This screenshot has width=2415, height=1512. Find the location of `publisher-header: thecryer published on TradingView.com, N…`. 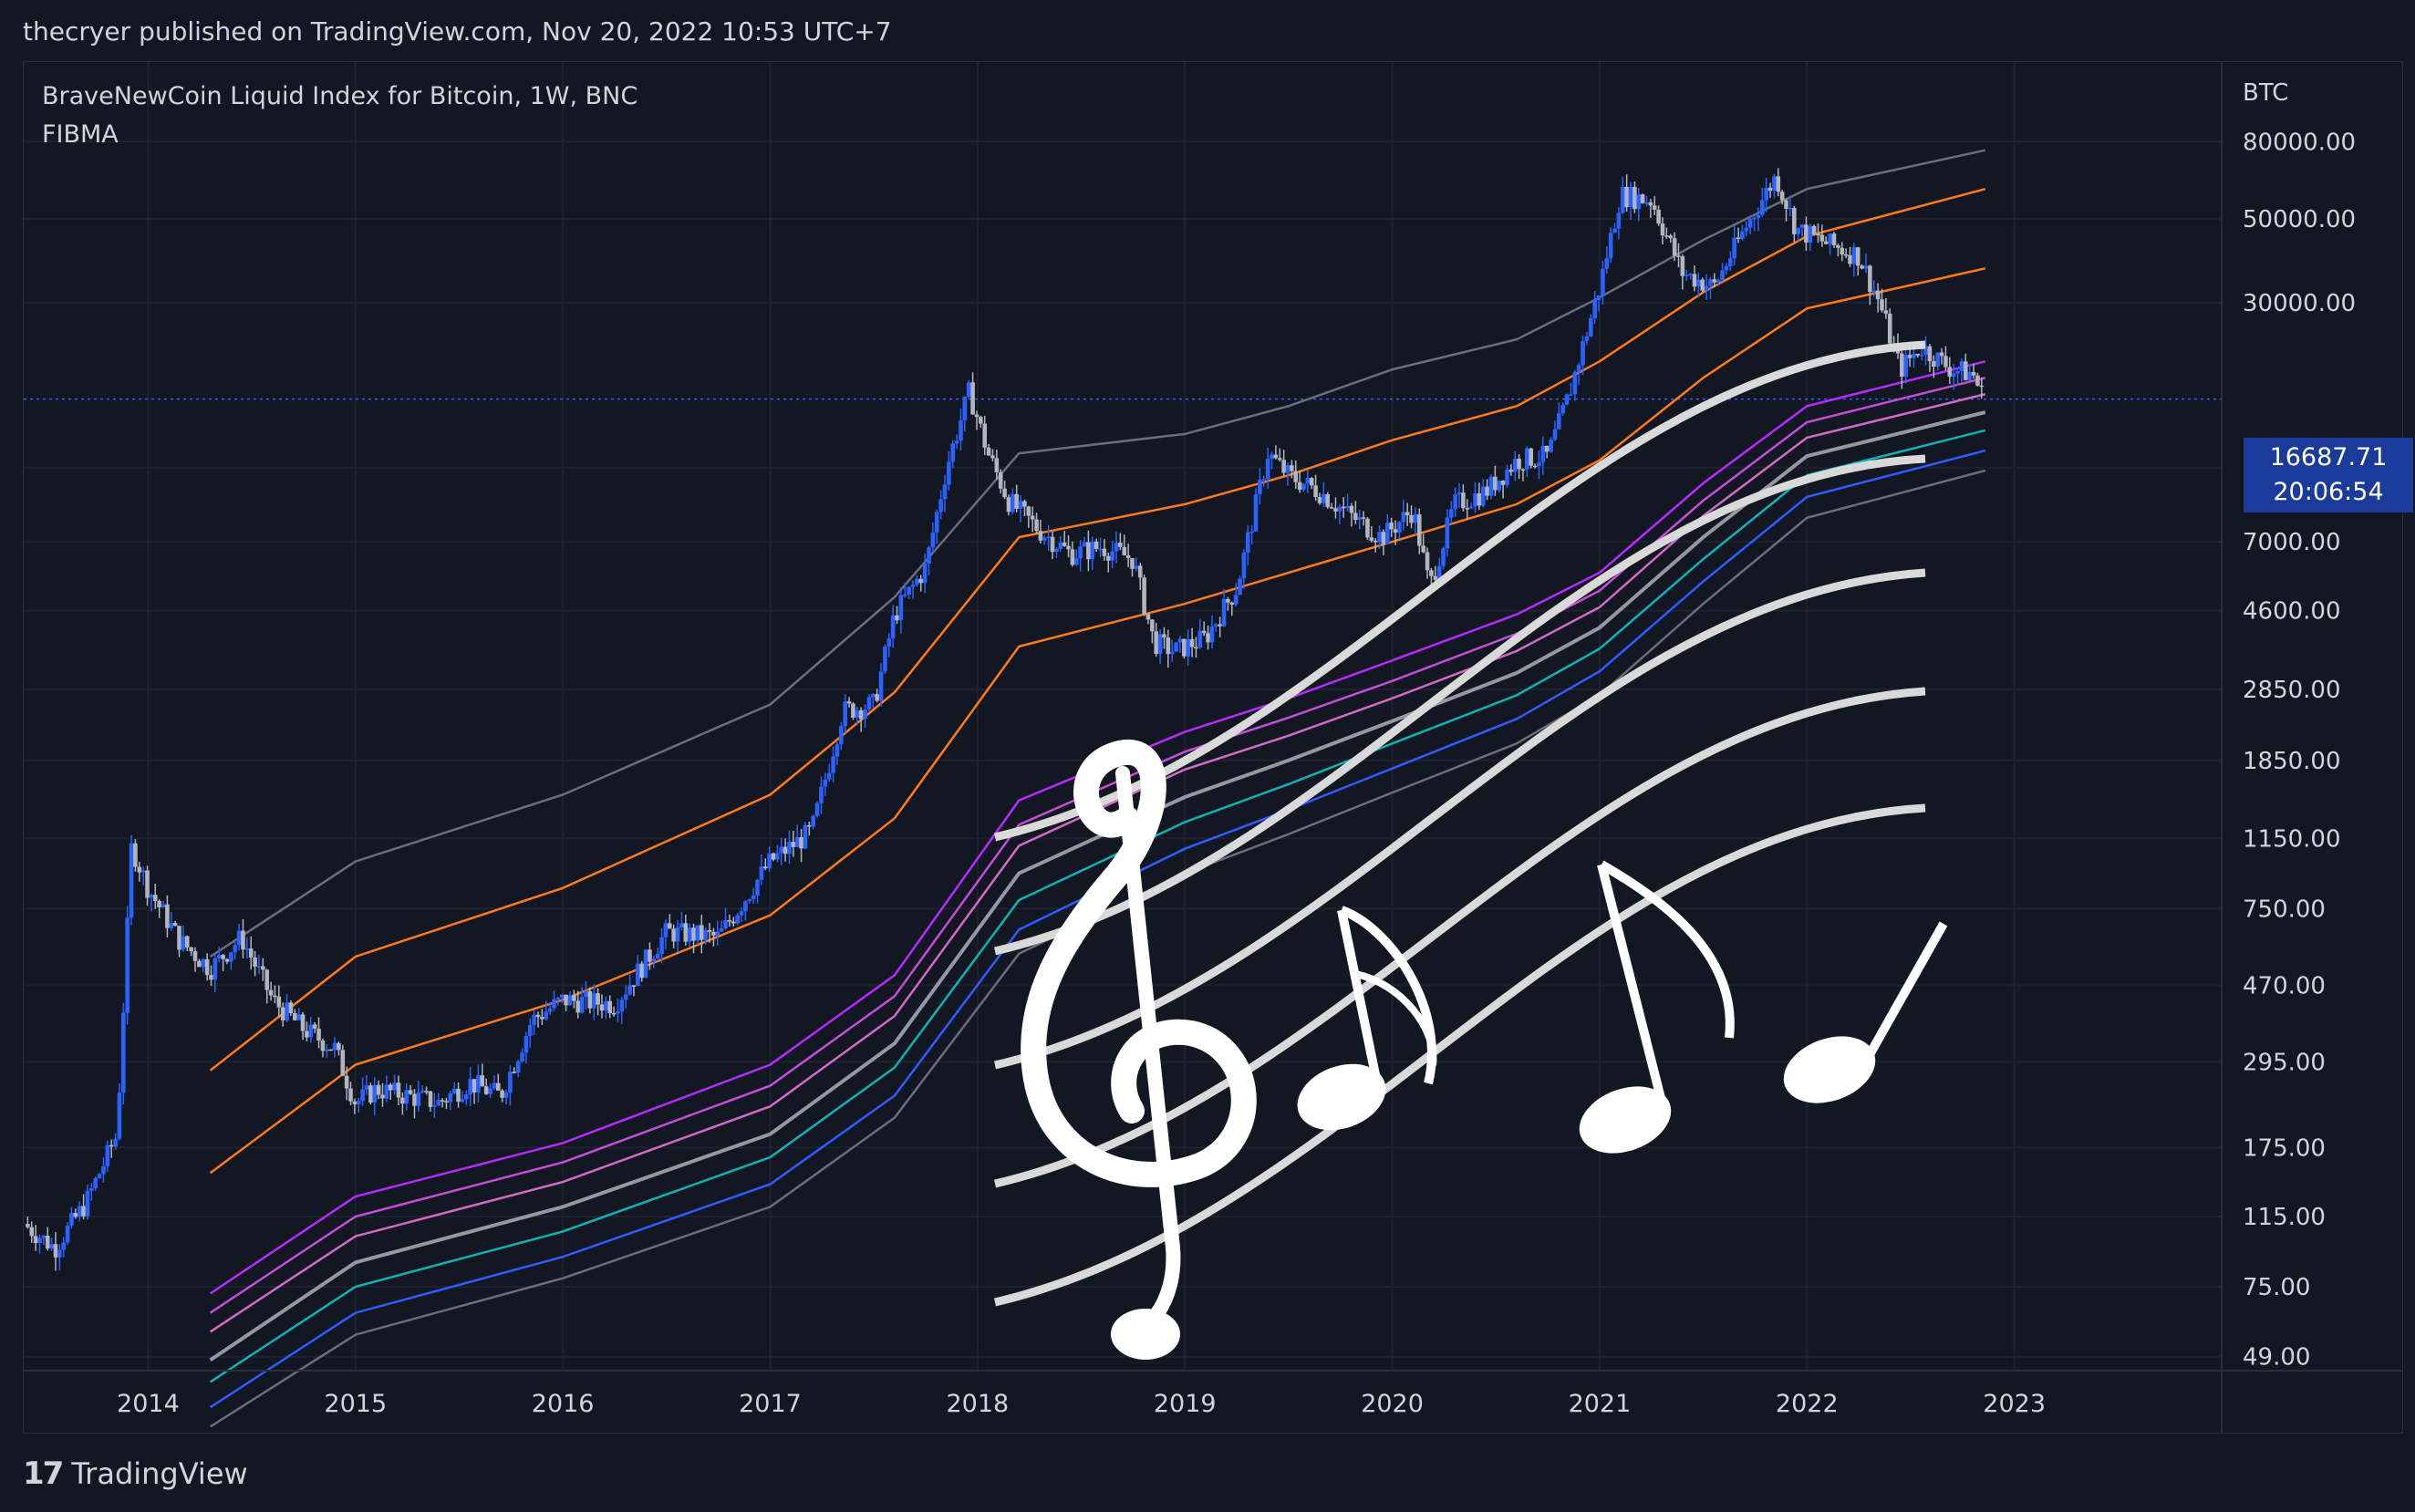

publisher-header: thecryer published on TradingView.com, N… is located at coordinates (457, 31).